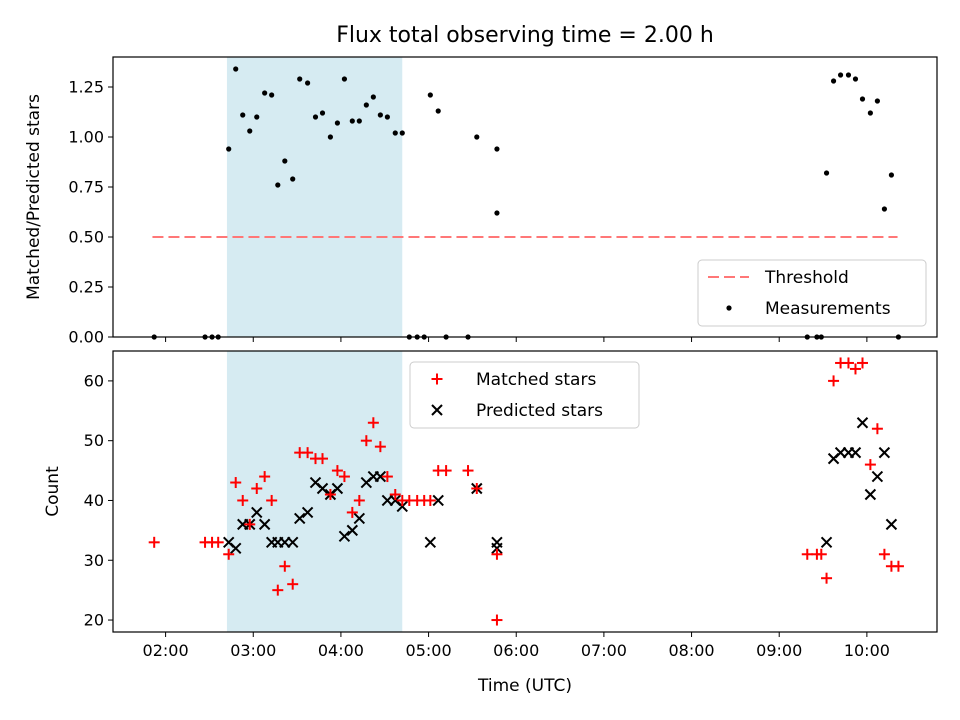 This screenshot has width=960, height=720. What do you see at coordinates (86, 237) in the screenshot?
I see `top-y-tick-label: 0.50` at bounding box center [86, 237].